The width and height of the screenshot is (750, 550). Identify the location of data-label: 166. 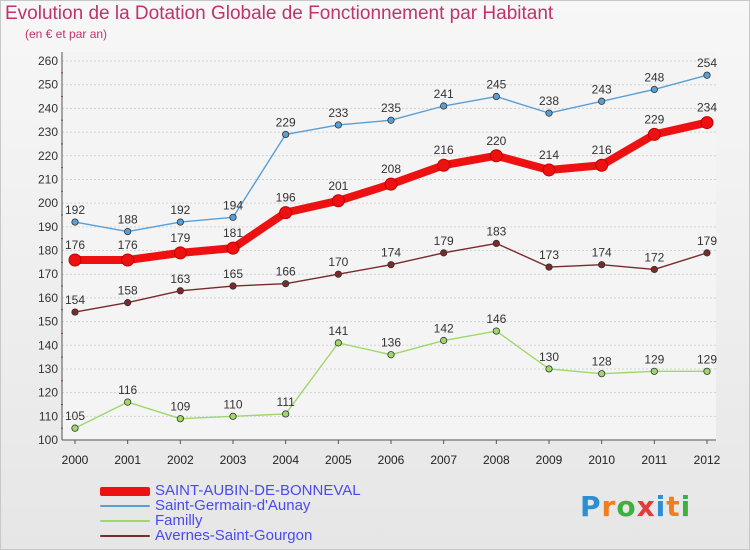
(286, 272).